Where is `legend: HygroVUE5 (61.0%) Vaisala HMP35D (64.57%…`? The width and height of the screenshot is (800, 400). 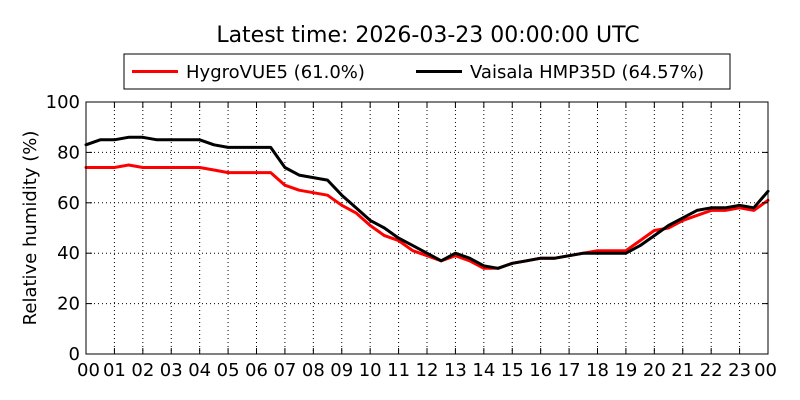 legend: HygroVUE5 (61.0%) Vaisala HMP35D (64.57%… is located at coordinates (427, 71).